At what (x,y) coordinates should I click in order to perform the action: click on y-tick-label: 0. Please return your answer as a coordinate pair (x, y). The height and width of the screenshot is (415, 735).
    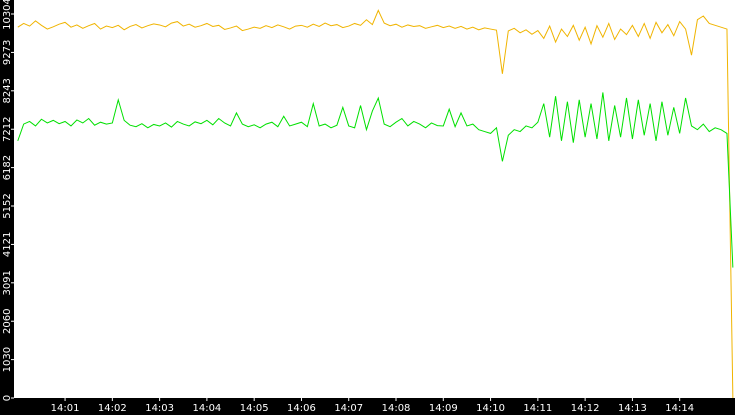
    Looking at the image, I should click on (7, 398).